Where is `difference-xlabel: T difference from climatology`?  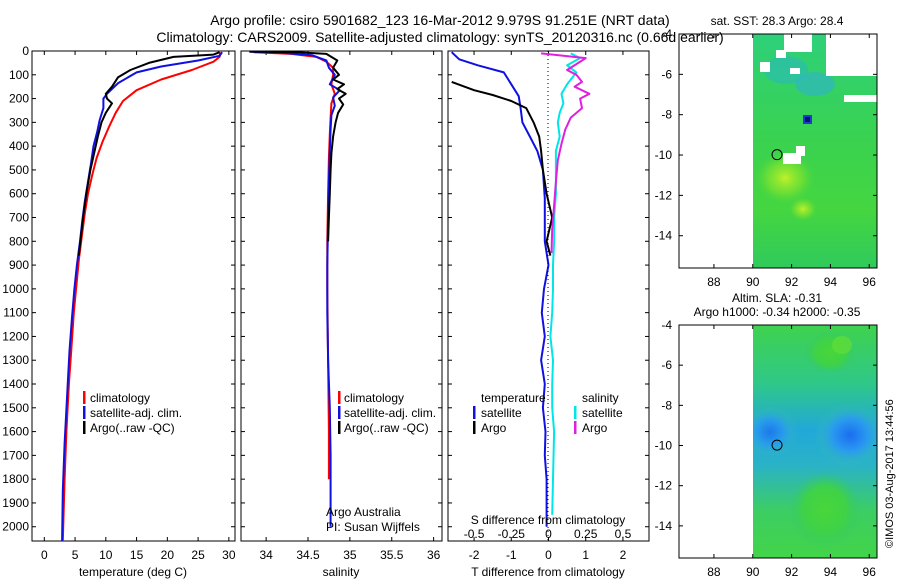
difference-xlabel: T difference from climatology is located at coordinates (548, 572).